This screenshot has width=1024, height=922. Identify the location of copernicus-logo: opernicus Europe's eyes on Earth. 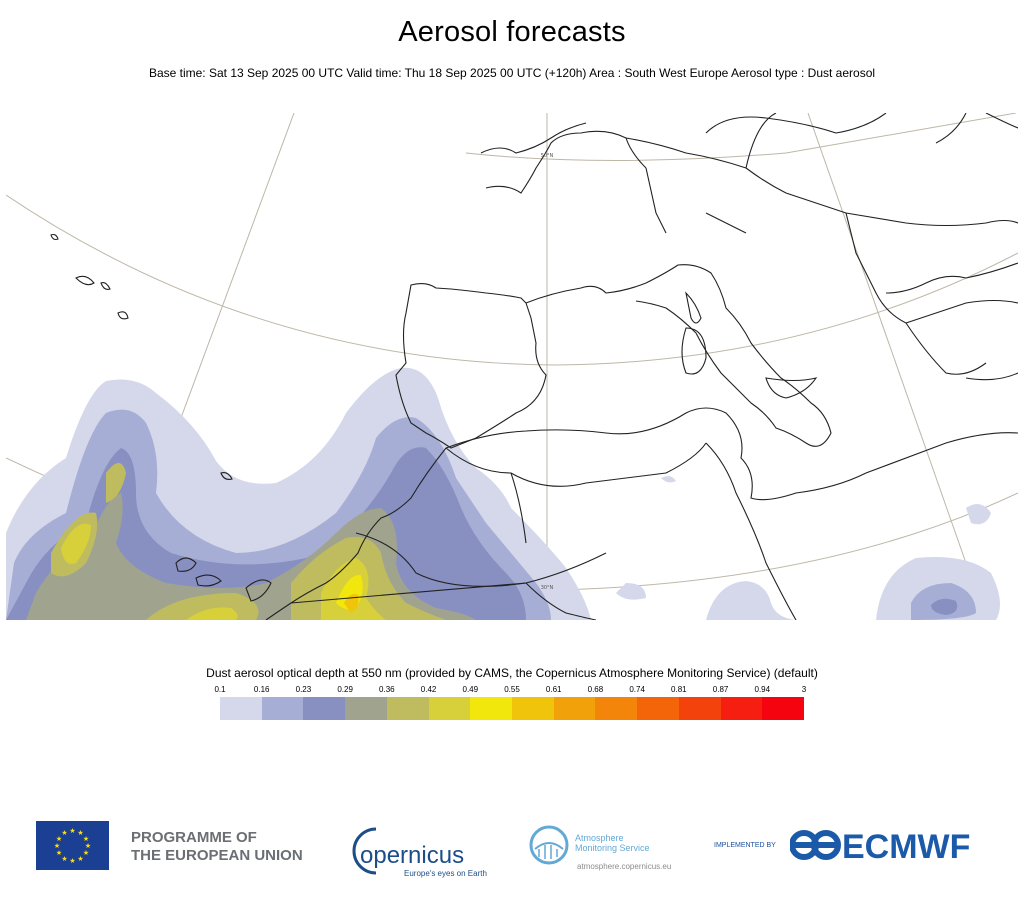
(419, 852).